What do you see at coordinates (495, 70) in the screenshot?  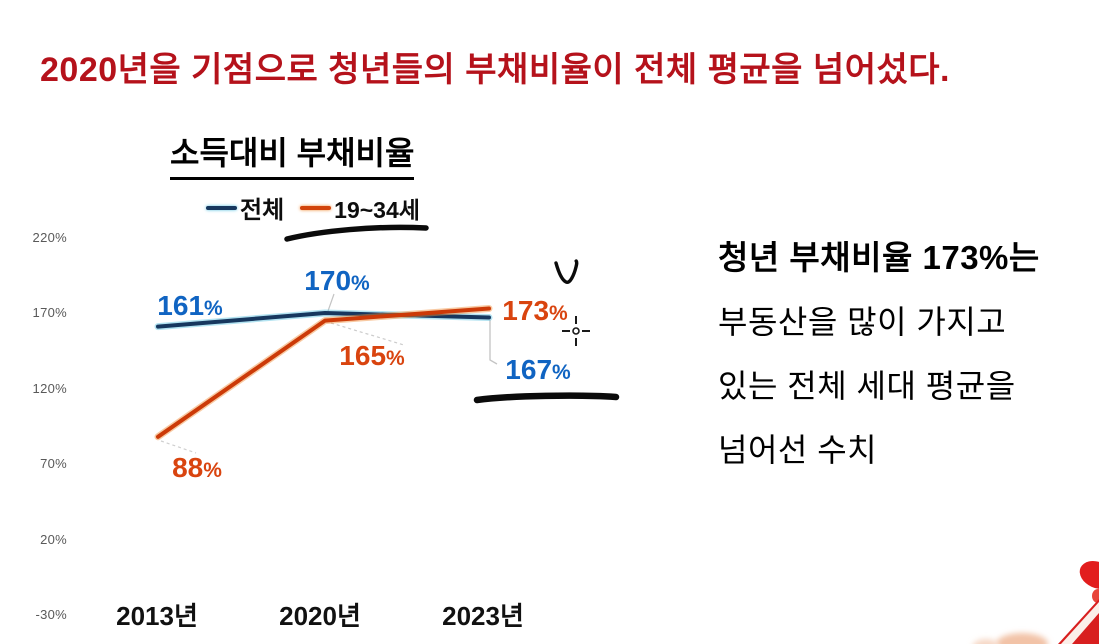 I see `slide-title: 2020년을 기점으로 청년들의 부채비율이 전체 평균을 넘어섰다.` at bounding box center [495, 70].